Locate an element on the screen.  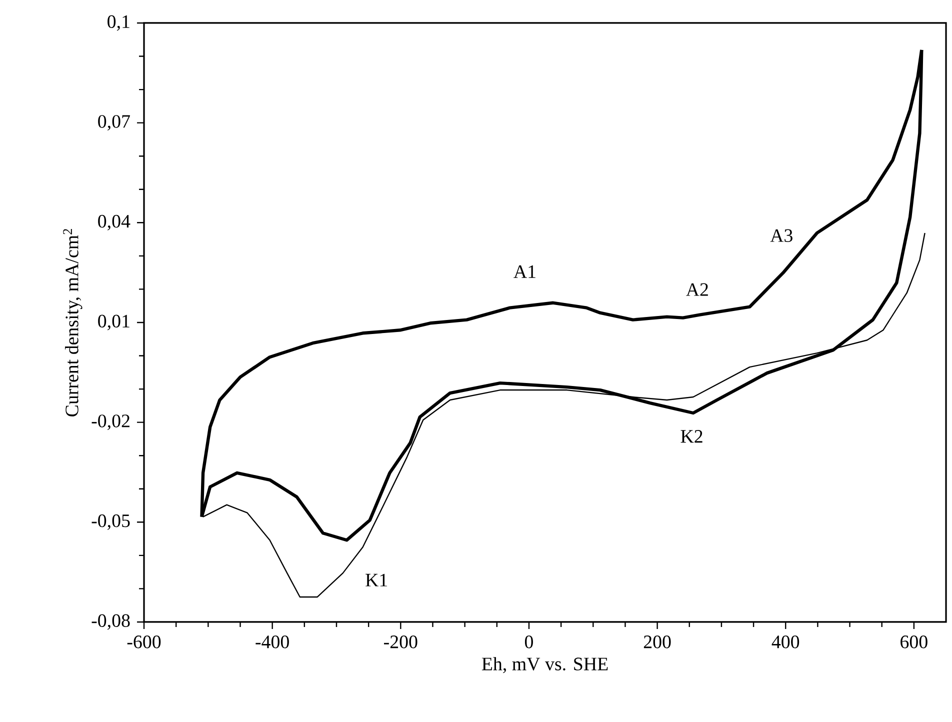
y-axis-title: Current density, mA/cm$^{2}$ is located at coordinates (72, 322).